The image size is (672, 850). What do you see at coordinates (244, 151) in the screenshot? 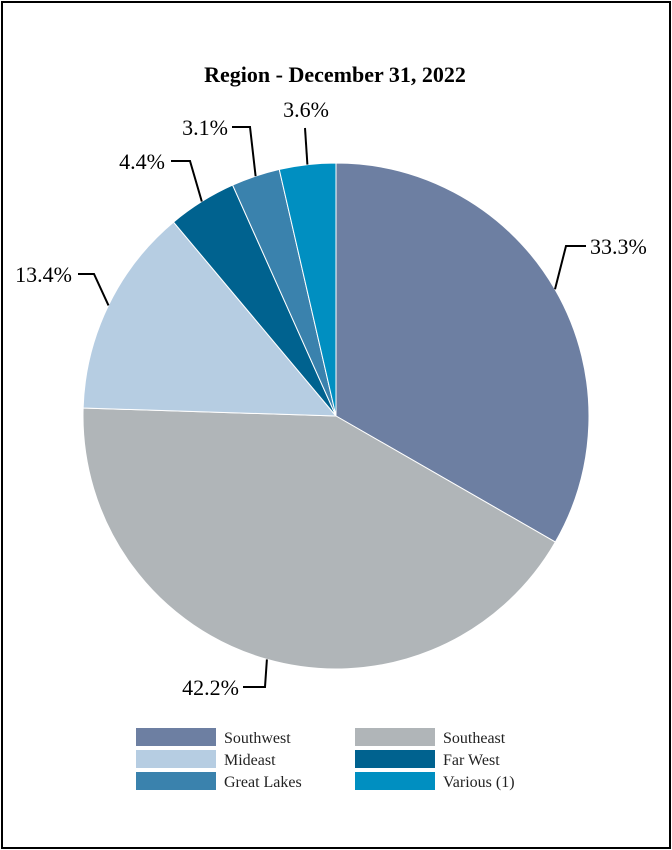
I see `leader-line-great-lakes` at bounding box center [244, 151].